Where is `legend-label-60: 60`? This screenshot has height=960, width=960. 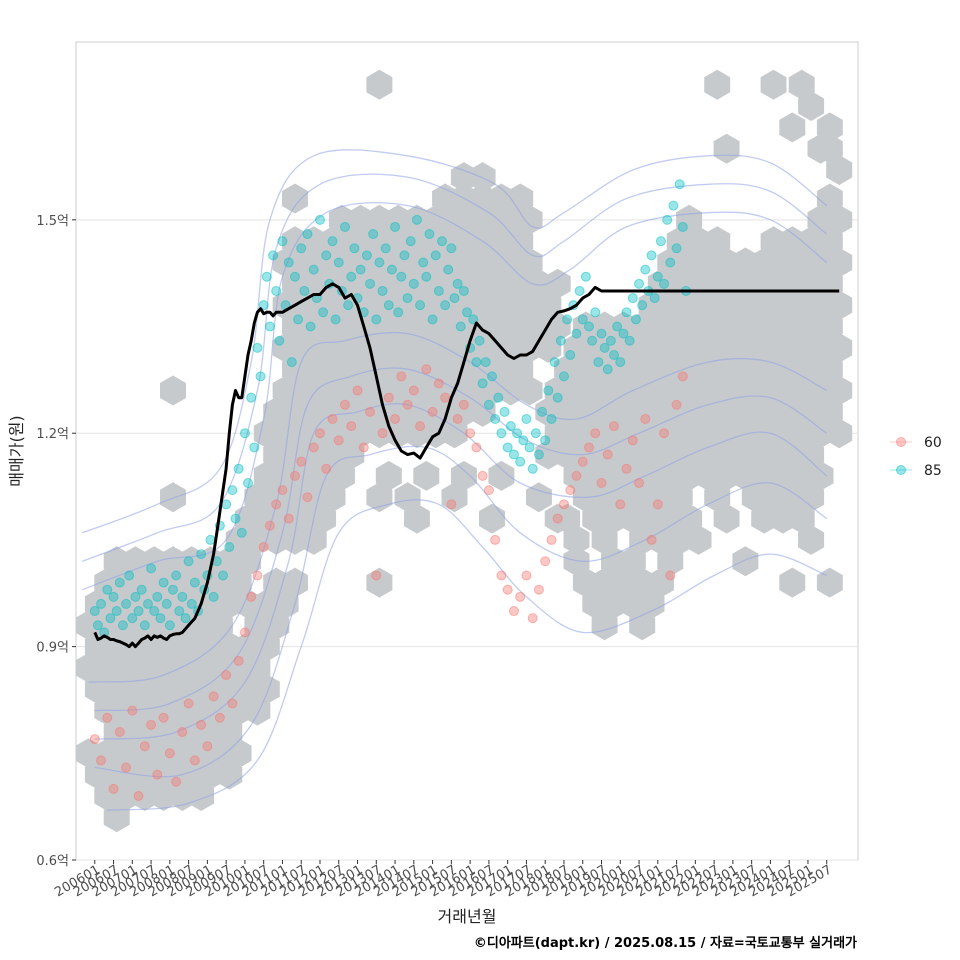 legend-label-60: 60 is located at coordinates (933, 443).